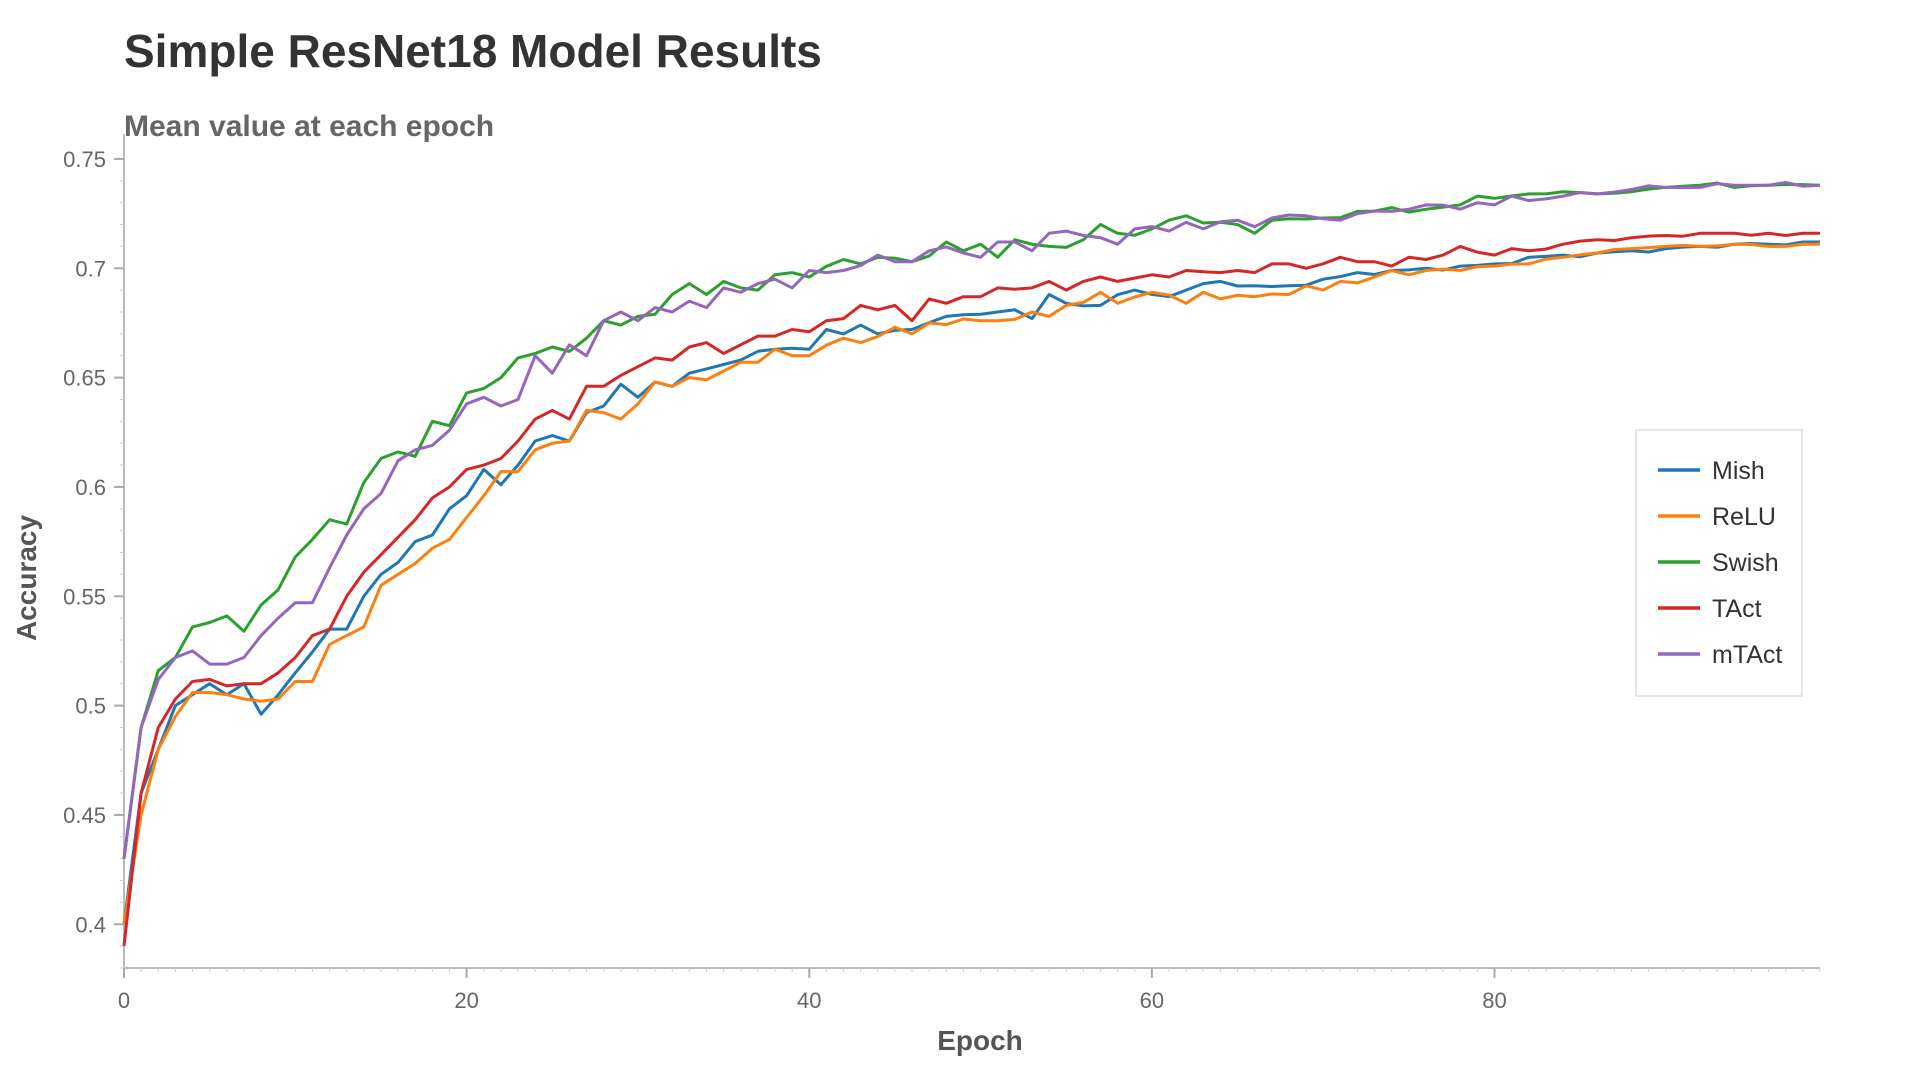 This screenshot has width=1920, height=1080. What do you see at coordinates (1744, 517) in the screenshot?
I see `legend-label-relu: ReLU` at bounding box center [1744, 517].